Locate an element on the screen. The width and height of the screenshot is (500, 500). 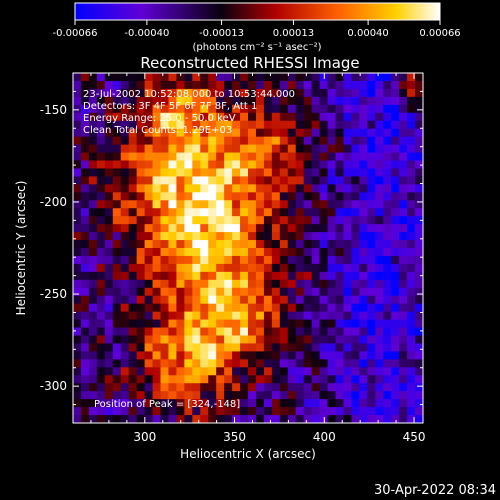
chart-title: Reconstructed RHESSI Image is located at coordinates (249, 63).